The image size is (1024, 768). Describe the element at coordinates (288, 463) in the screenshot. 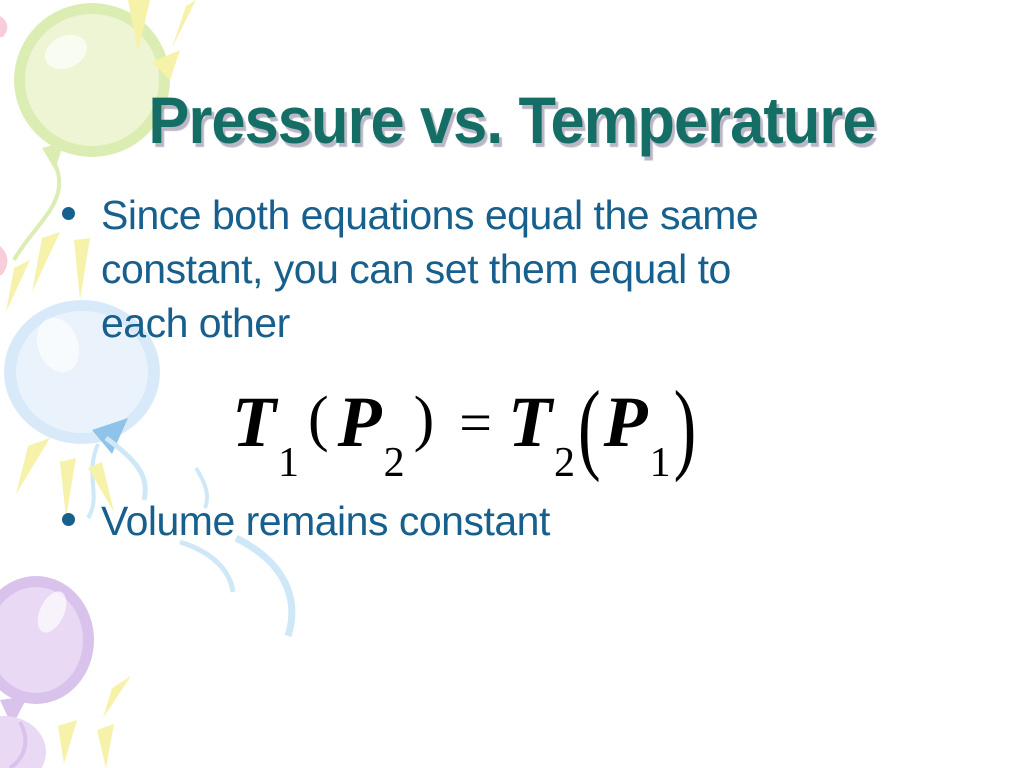

I see `equation-sub-1: 1` at that location.